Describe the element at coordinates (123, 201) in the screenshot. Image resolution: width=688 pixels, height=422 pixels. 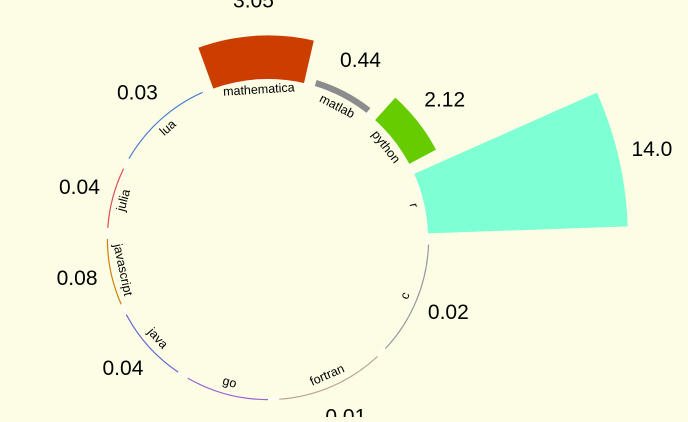
I see `category-label-julia: julia` at that location.